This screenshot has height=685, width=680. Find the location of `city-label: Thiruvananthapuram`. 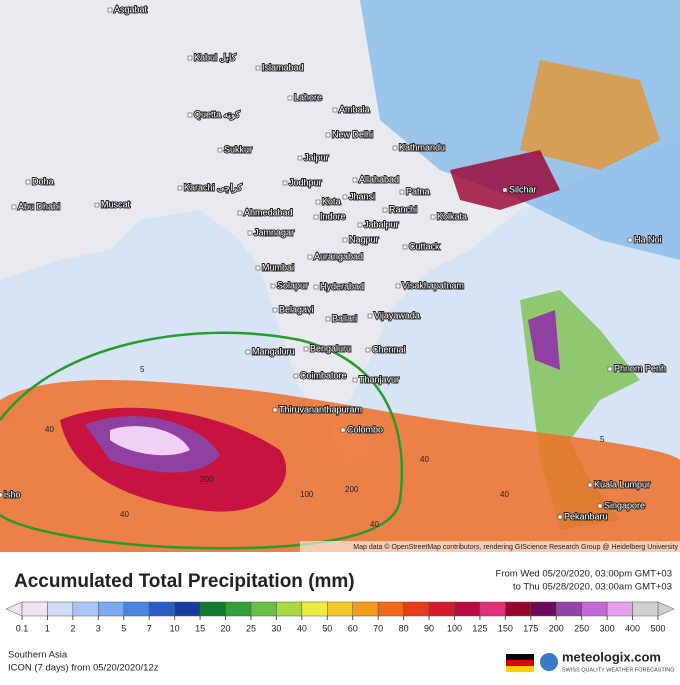

city-label: Thiruvananthapuram is located at coordinates (320, 409).